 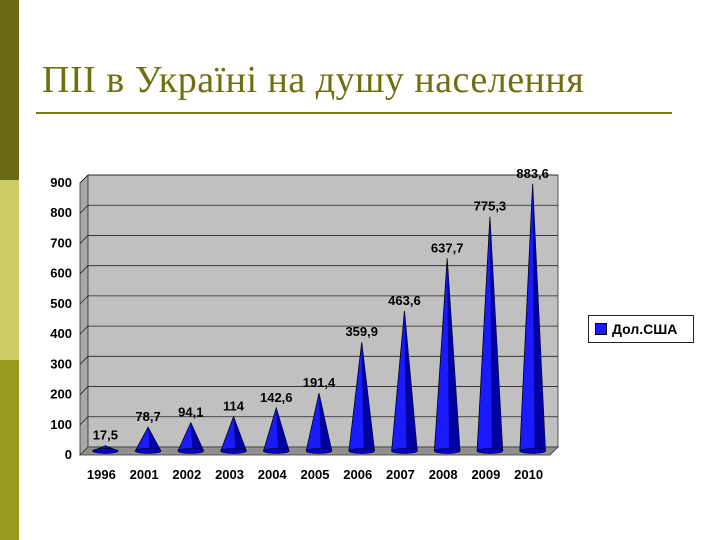 What do you see at coordinates (354, 113) in the screenshot?
I see `title-underline` at bounding box center [354, 113].